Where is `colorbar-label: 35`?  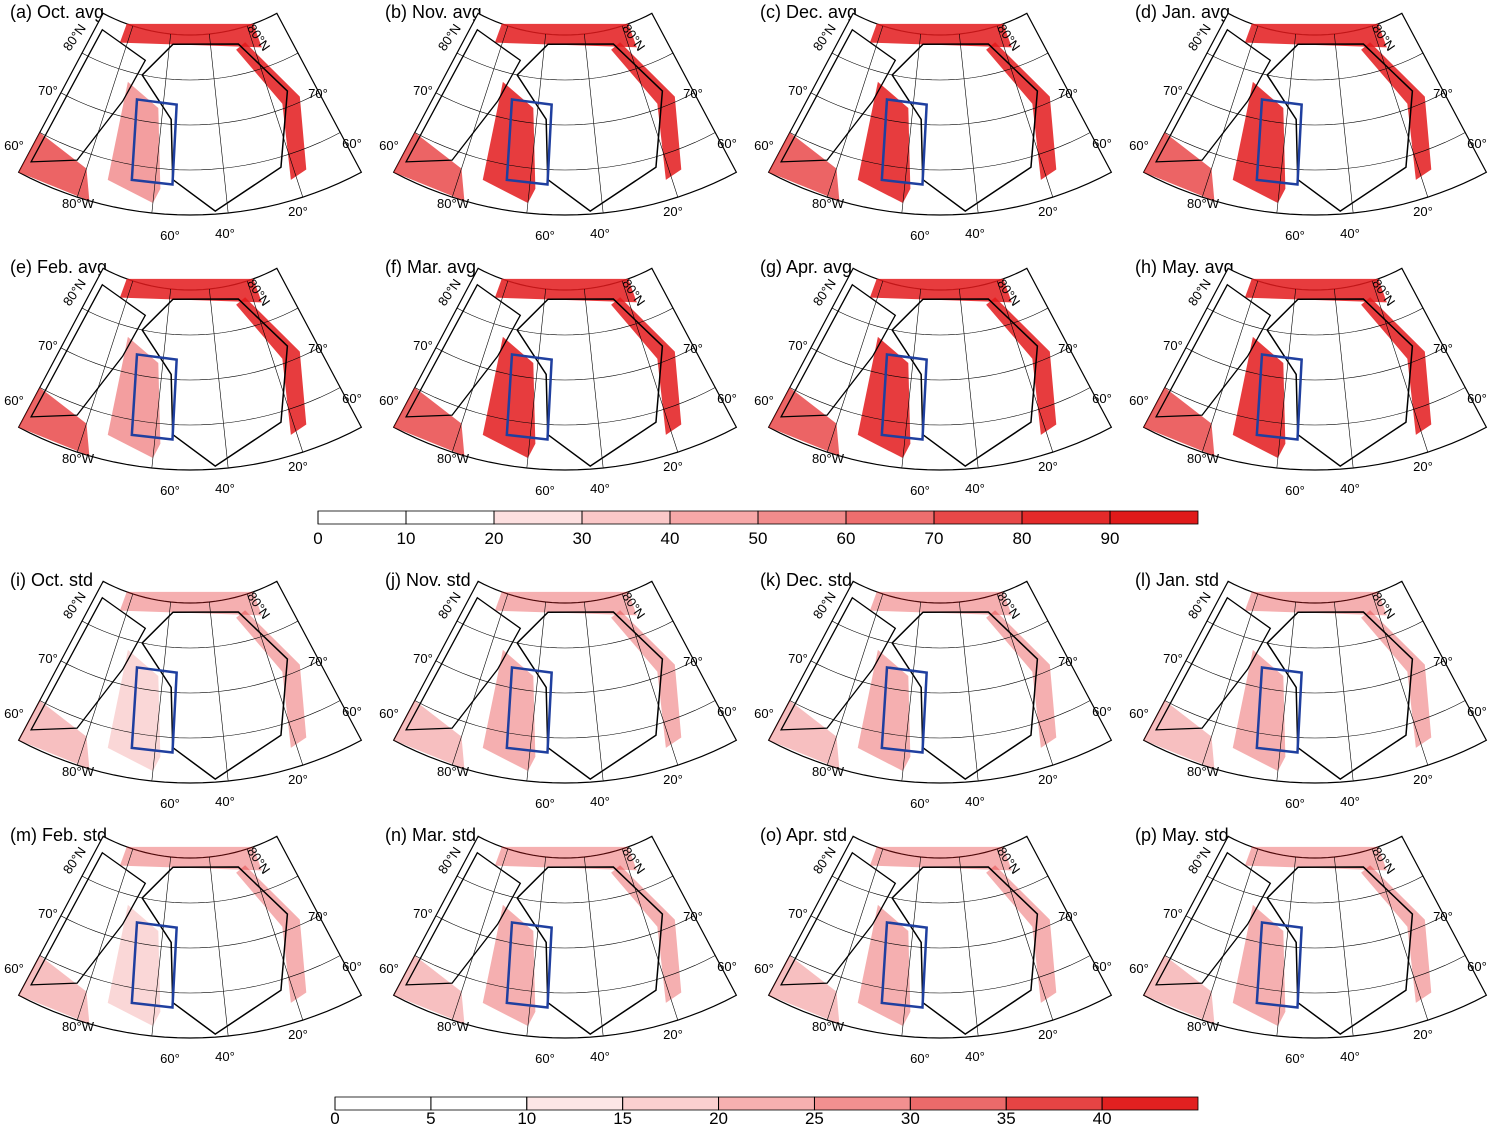
colorbar-label: 35 is located at coordinates (1006, 1118).